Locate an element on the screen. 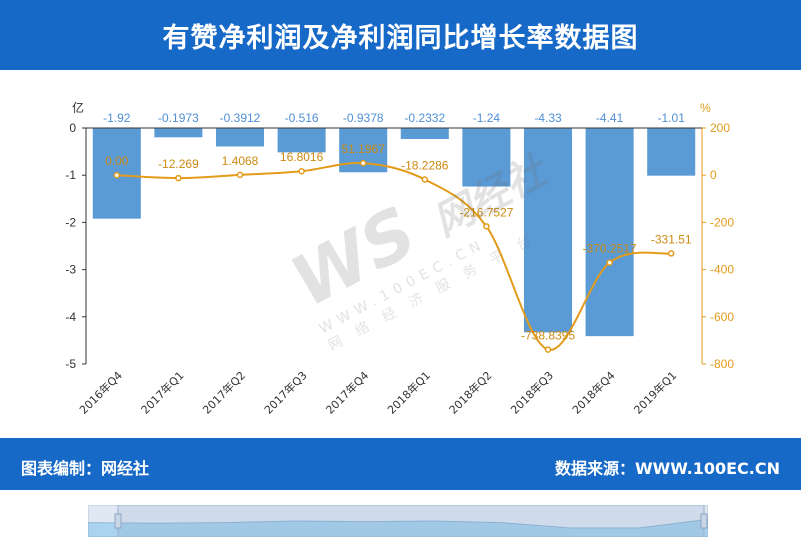 The height and width of the screenshot is (551, 801). line-value-label: 1.4068 is located at coordinates (240, 161).